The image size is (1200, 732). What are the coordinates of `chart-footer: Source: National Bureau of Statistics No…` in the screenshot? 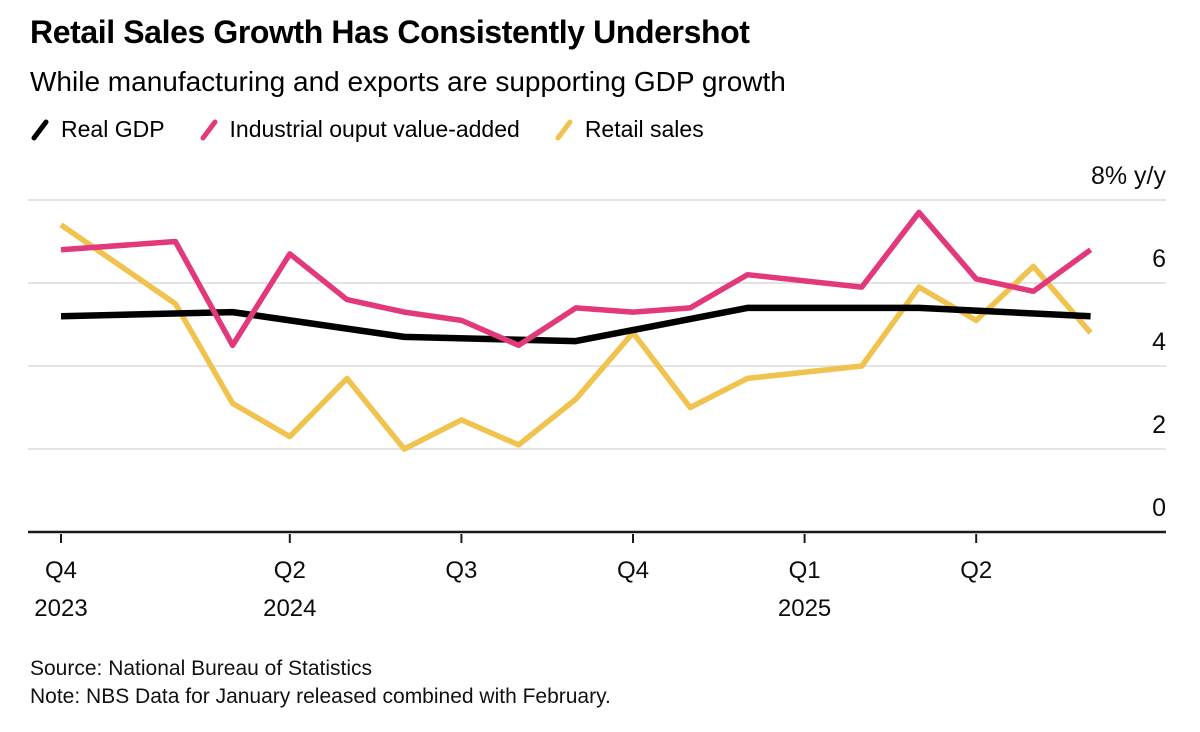 It's located at (320, 683).